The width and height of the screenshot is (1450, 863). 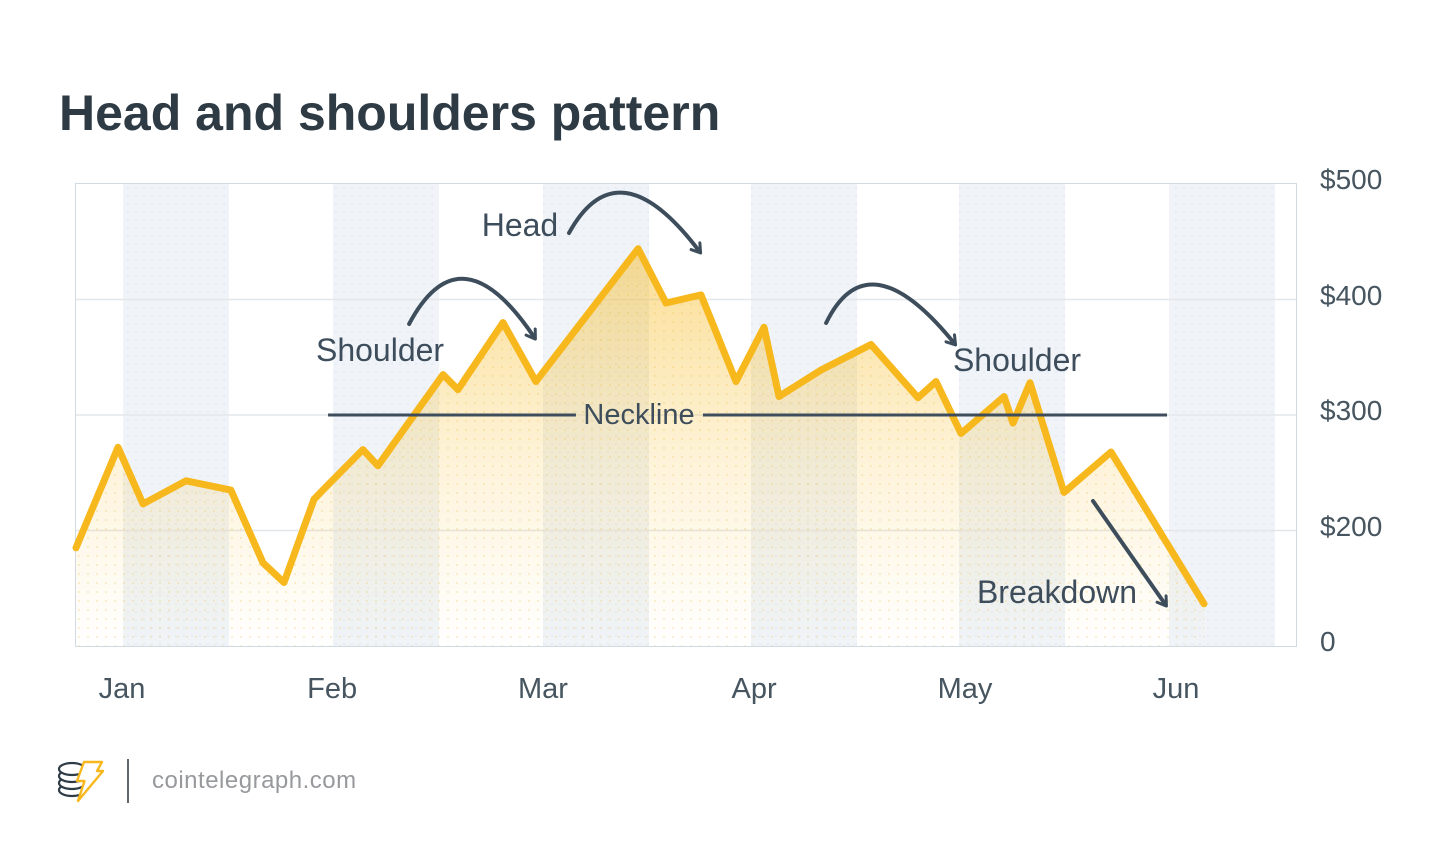 What do you see at coordinates (635, 222) in the screenshot?
I see `head-arrow` at bounding box center [635, 222].